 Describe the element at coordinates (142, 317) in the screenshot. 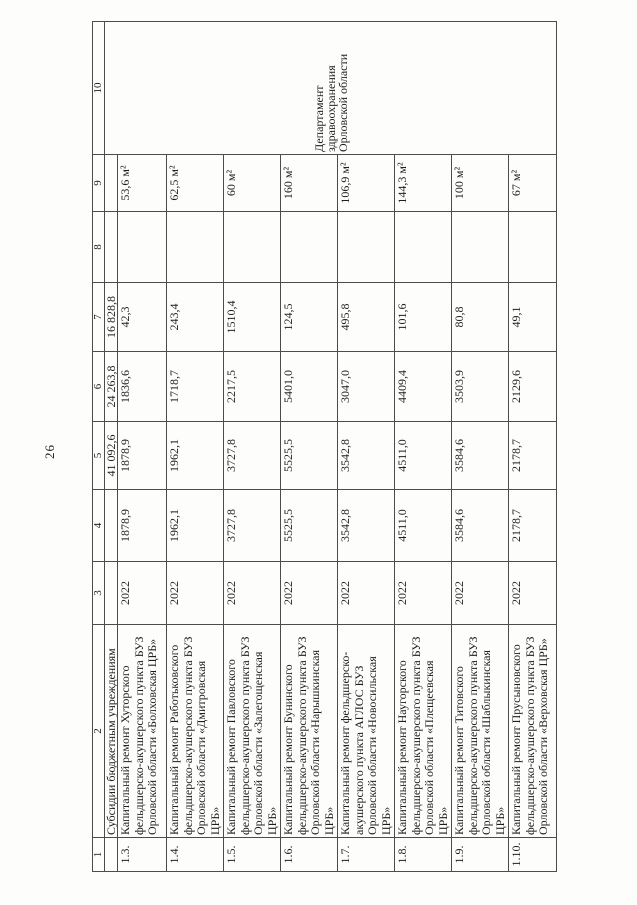

I see `amount-cell: 42,3` at that location.